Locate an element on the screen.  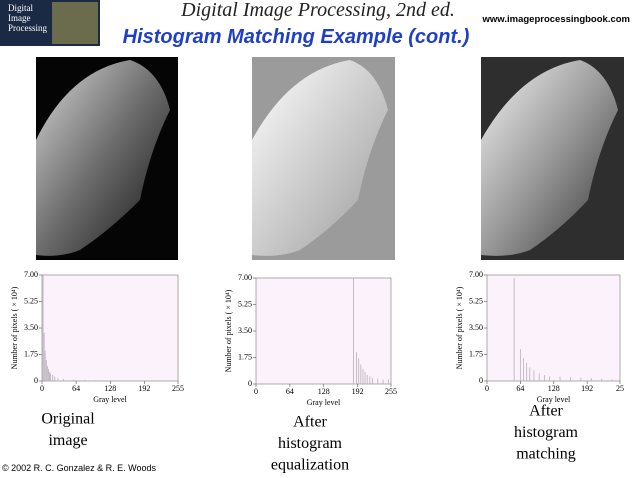
footer: © 2002 R. C. Gonzalez & R. E. Woods is located at coordinates (79, 468).